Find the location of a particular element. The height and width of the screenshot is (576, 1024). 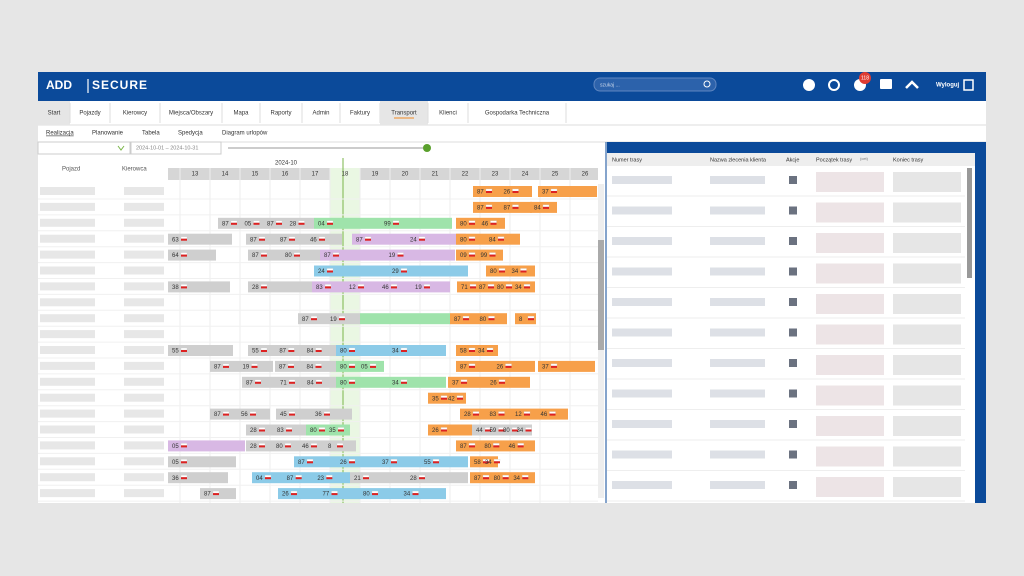

table-column: Numer trasy is located at coordinates (627, 160).